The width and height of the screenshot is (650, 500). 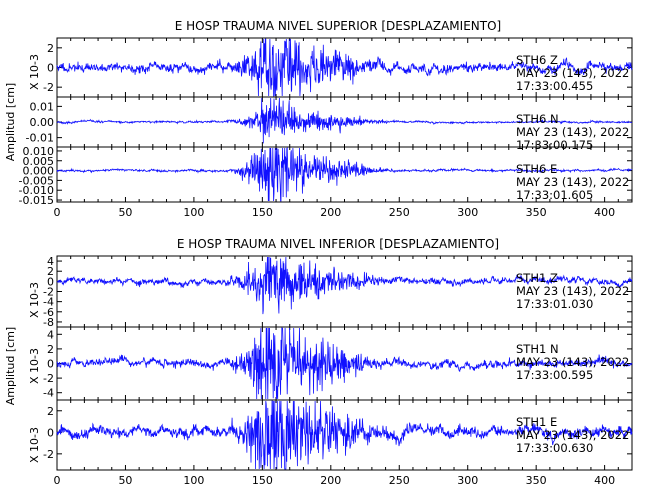 What do you see at coordinates (39, 161) in the screenshot?
I see `y-tick-label: 0.005` at bounding box center [39, 161].